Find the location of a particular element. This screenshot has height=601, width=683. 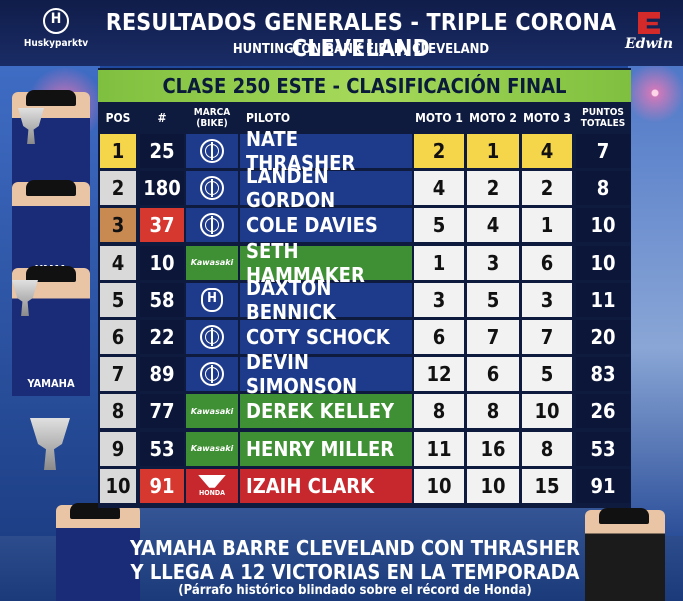

moto2-cell: 4 is located at coordinates (493, 225).